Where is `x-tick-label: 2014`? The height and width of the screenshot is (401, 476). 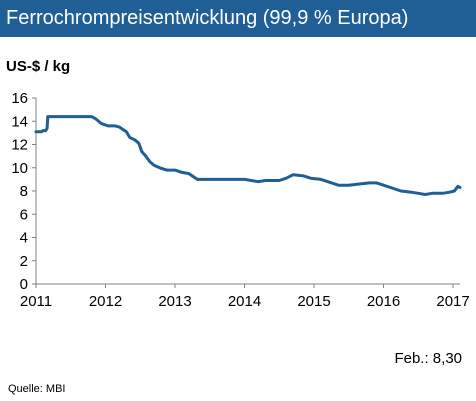
x-tick-label: 2014 is located at coordinates (244, 301).